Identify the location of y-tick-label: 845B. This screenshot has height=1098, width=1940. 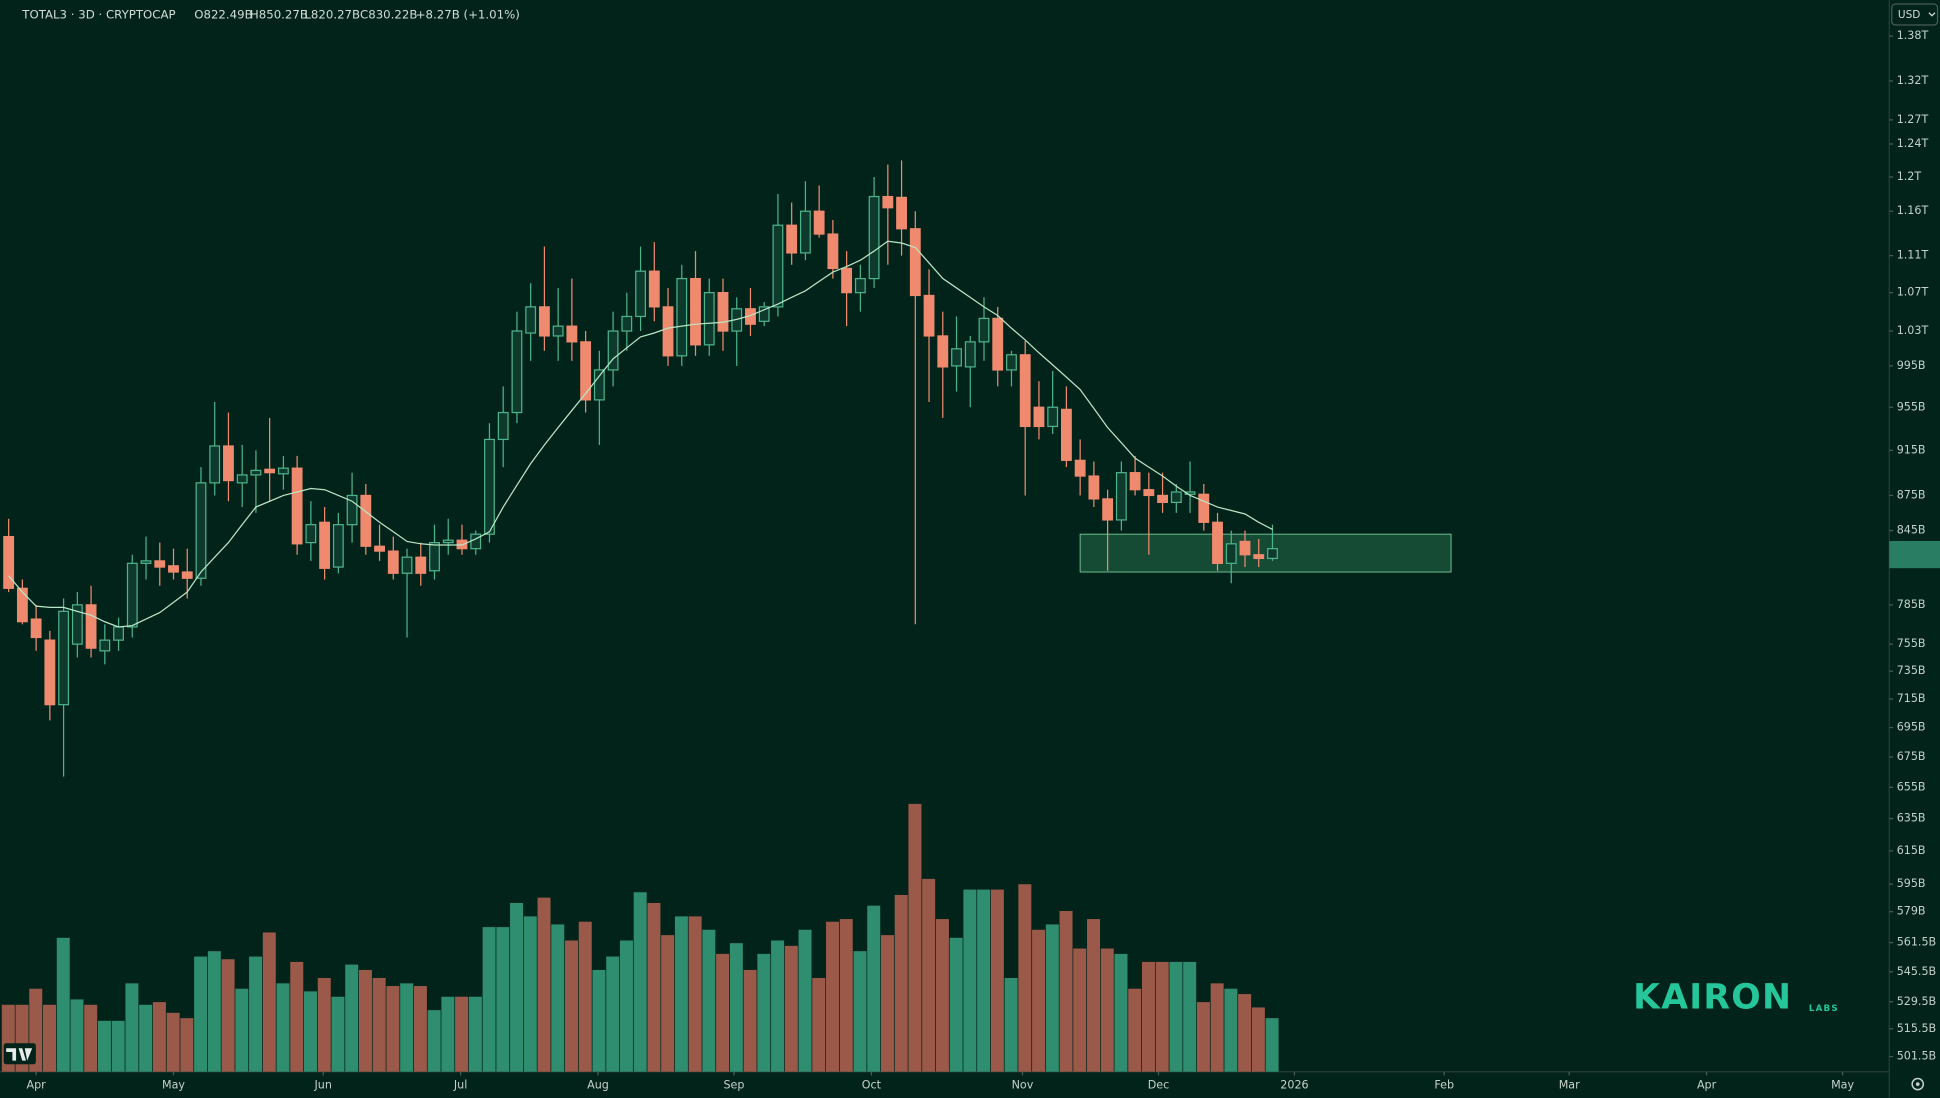
(1911, 530).